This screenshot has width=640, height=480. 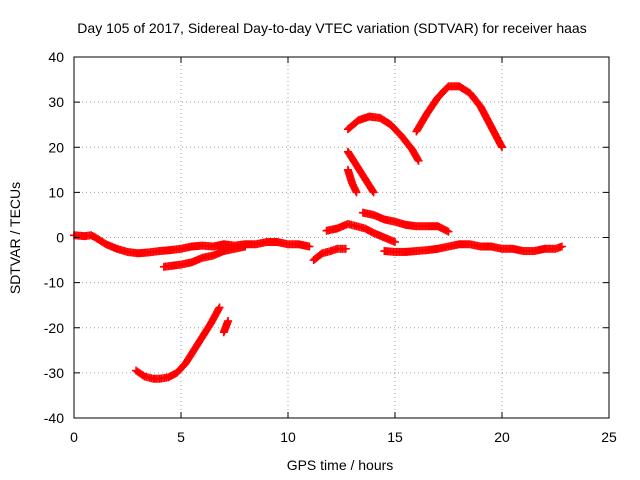 What do you see at coordinates (56, 102) in the screenshot?
I see `y-tick-label: 30` at bounding box center [56, 102].